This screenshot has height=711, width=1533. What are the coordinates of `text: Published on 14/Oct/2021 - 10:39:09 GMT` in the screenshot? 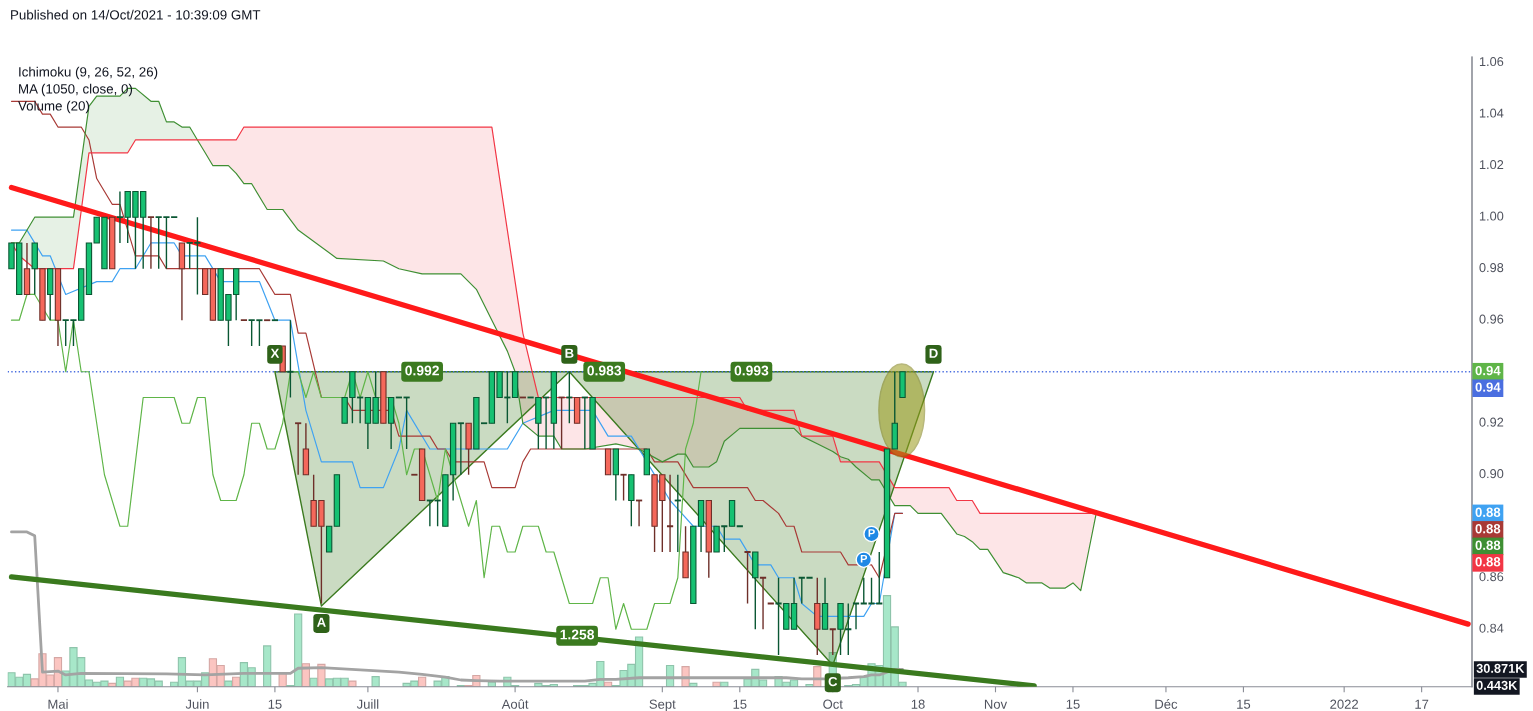 It's located at (136, 14).